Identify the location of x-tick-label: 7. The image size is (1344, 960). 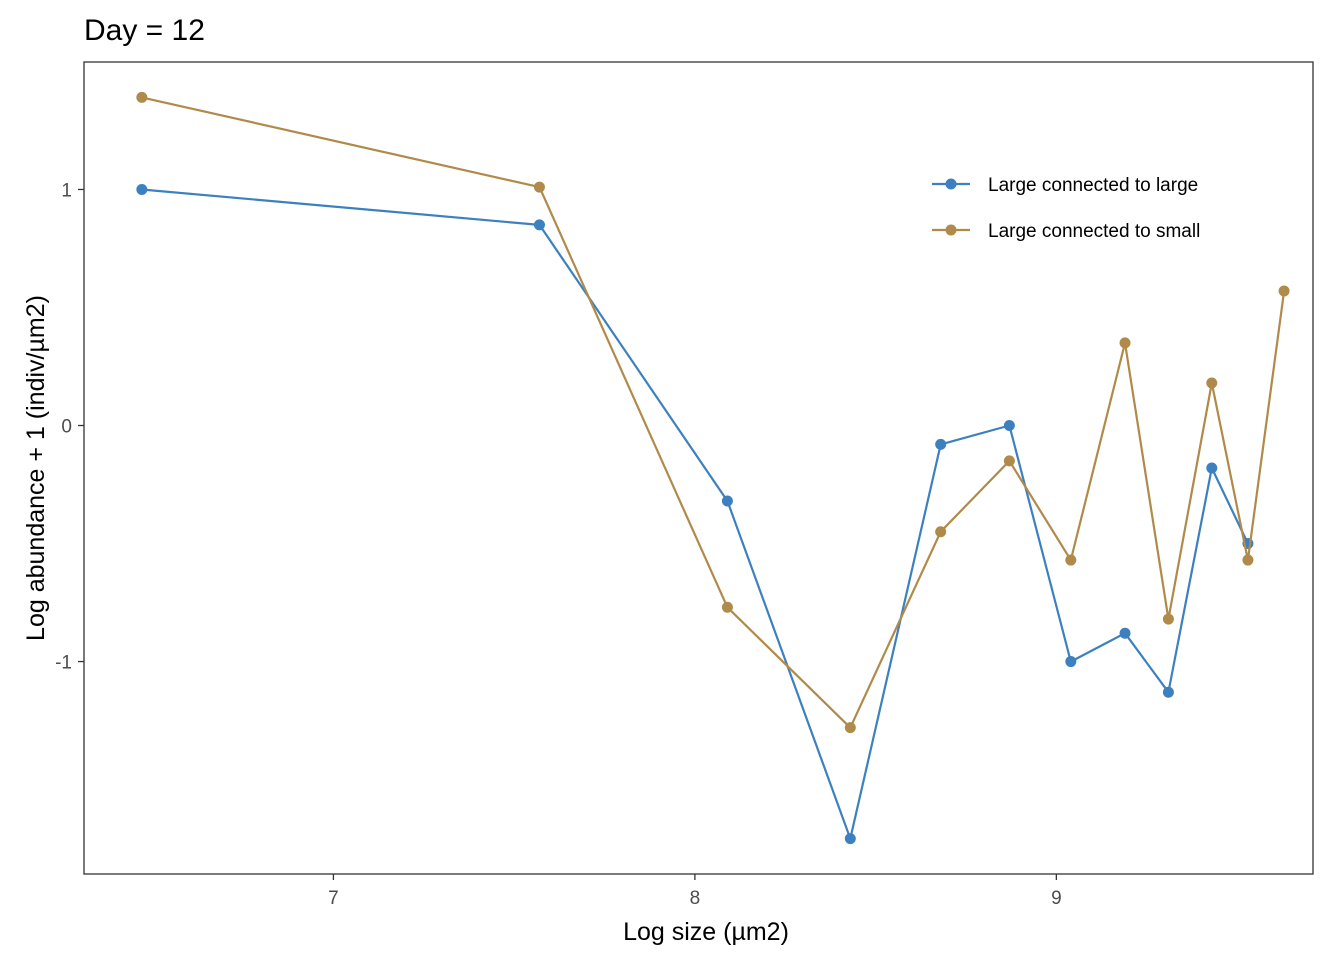
(333, 898).